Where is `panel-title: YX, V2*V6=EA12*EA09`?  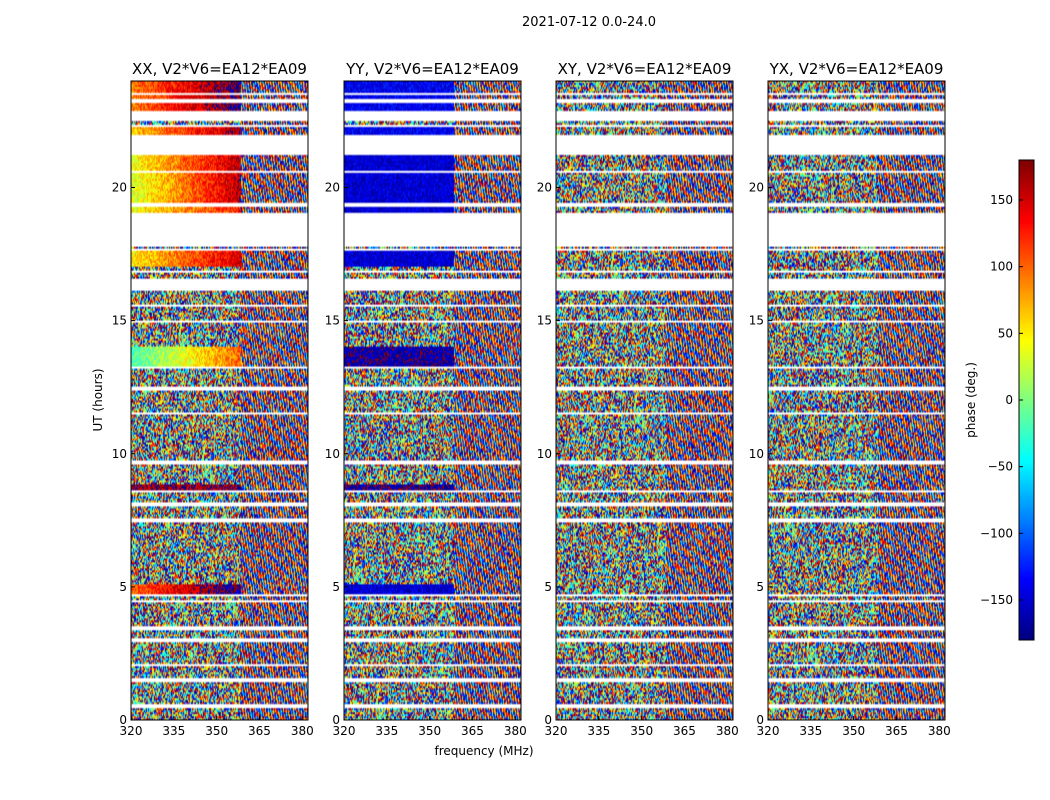
panel-title: YX, V2*V6=EA12*EA09 is located at coordinates (856, 69).